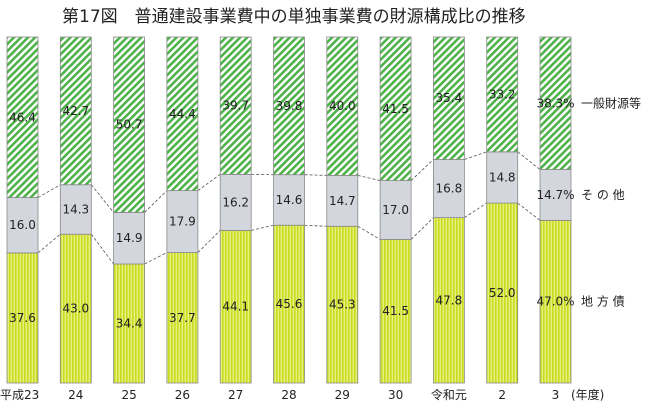 This screenshot has width=650, height=402. I want to click on data-label: 47.8, so click(449, 300).